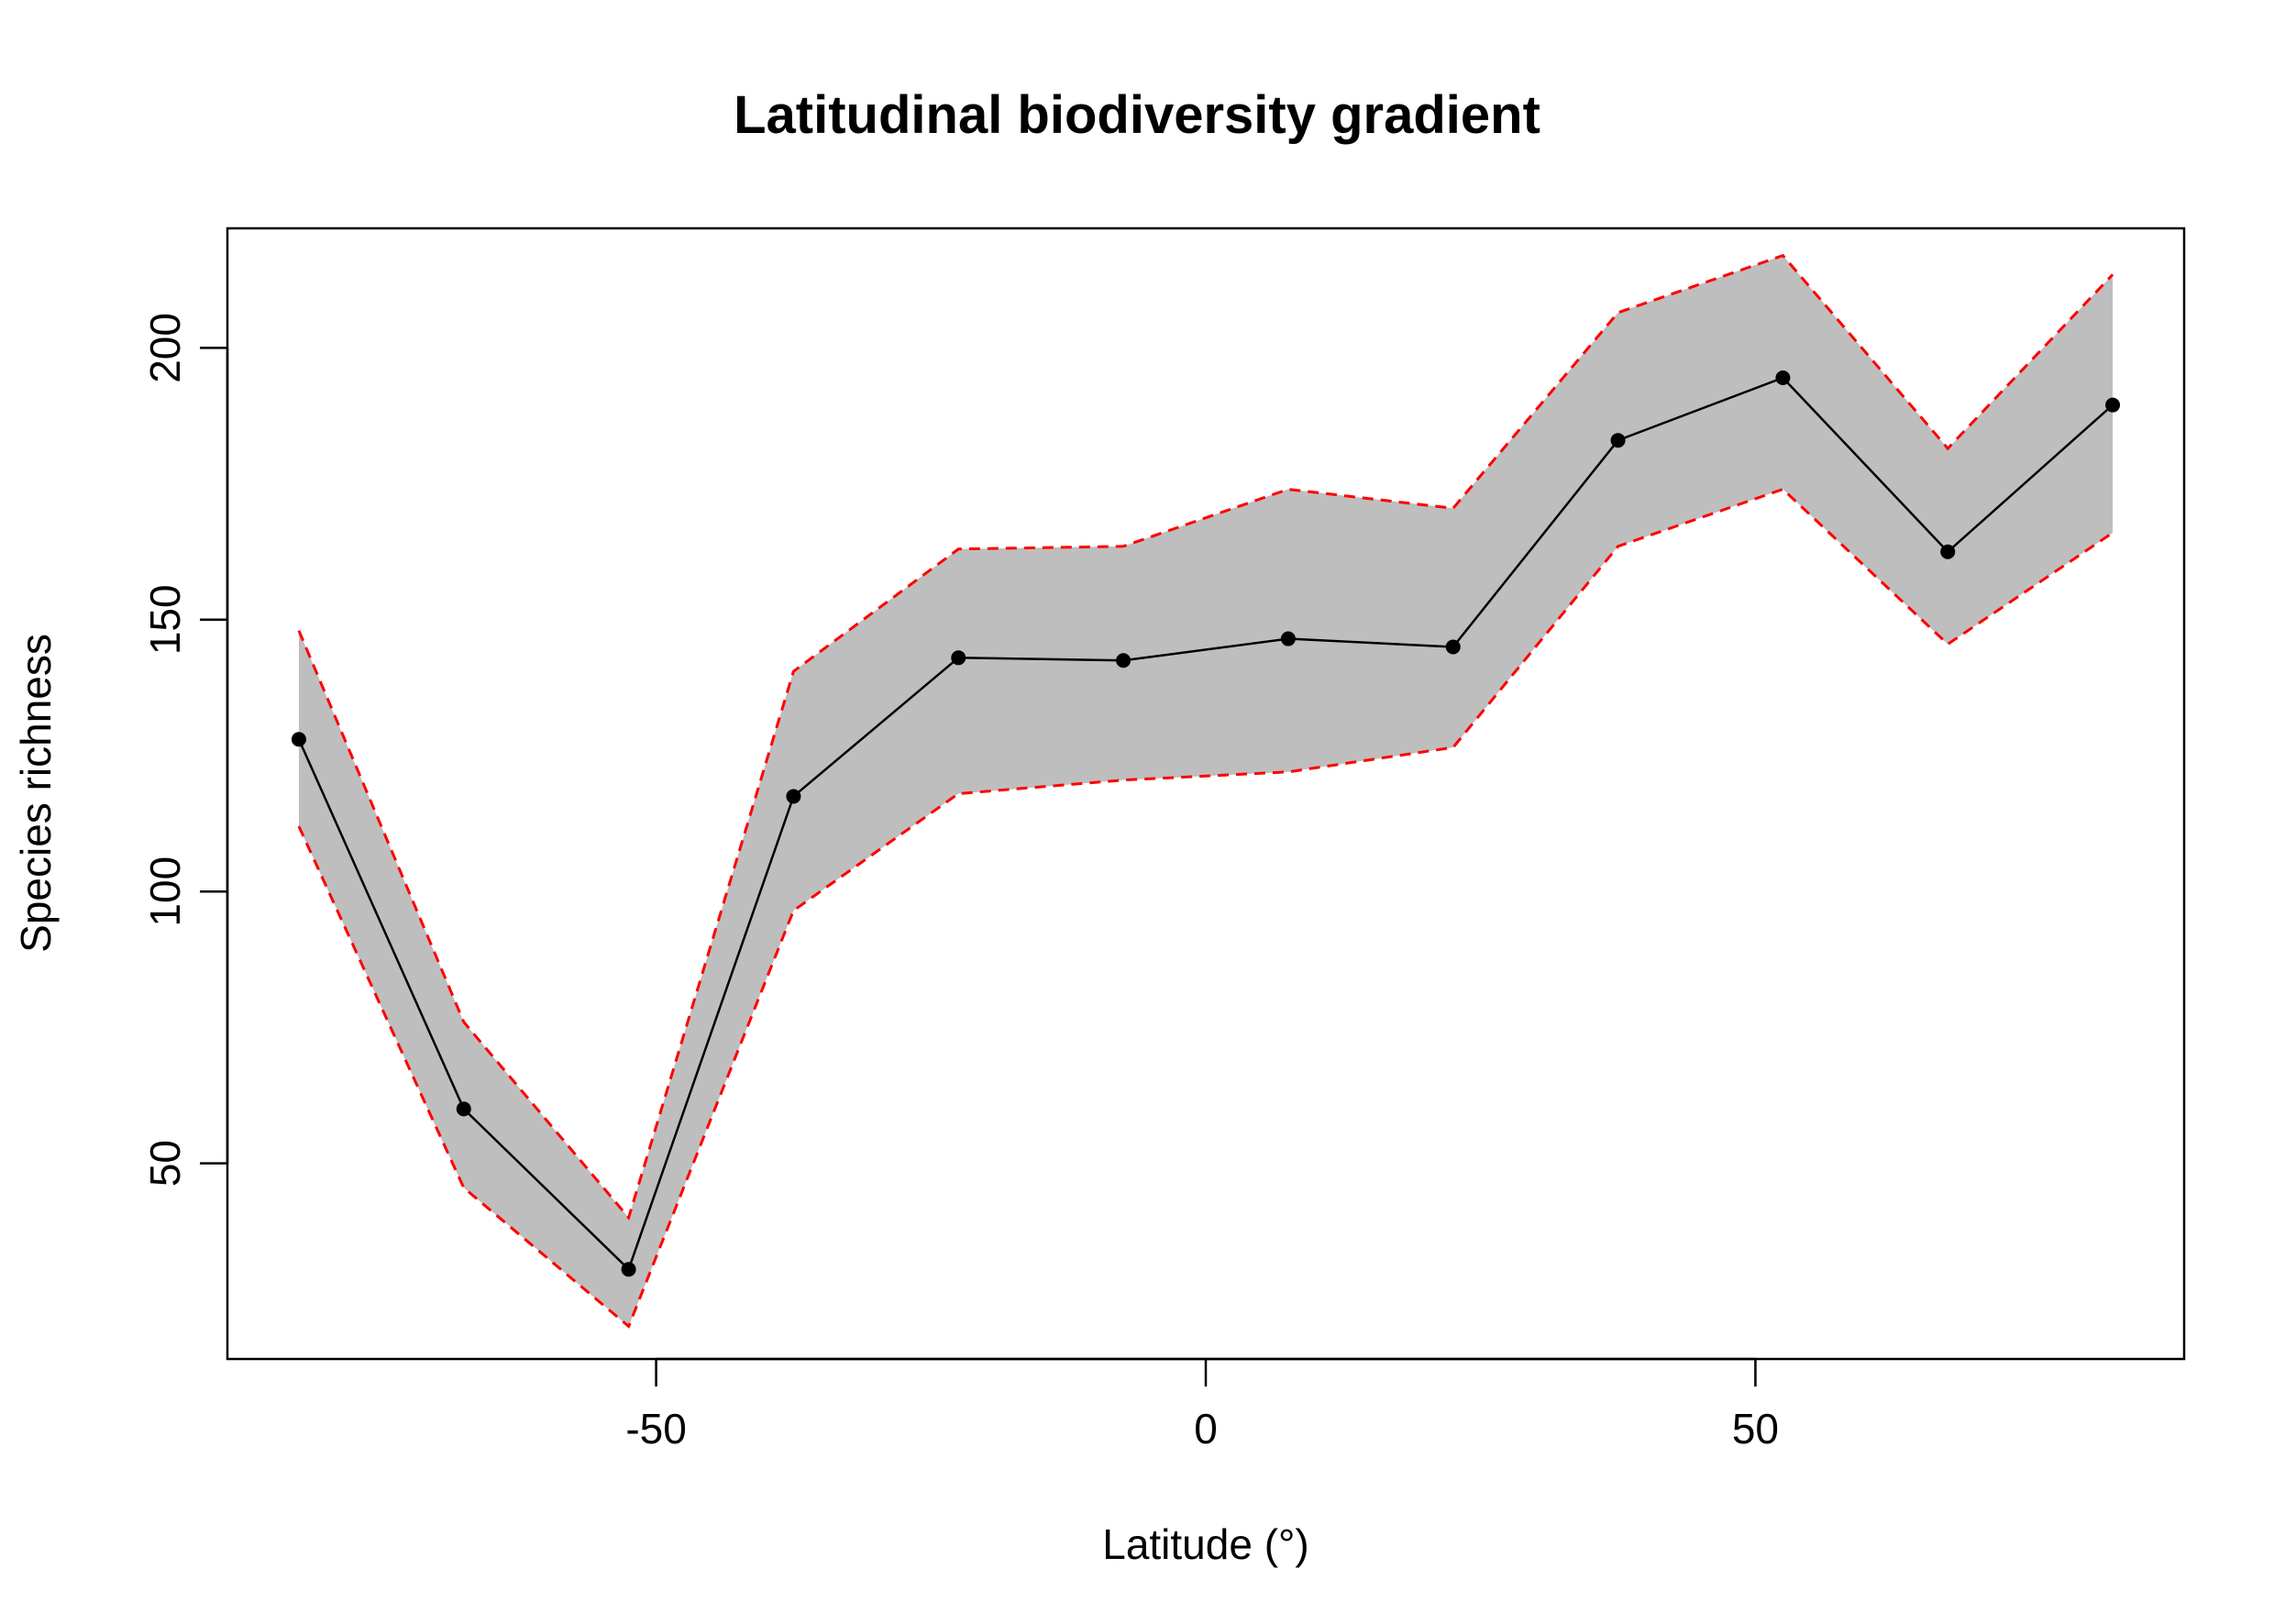 The image size is (2274, 1624). What do you see at coordinates (185, 750) in the screenshot?
I see `y-axis: 50 100 150 200` at bounding box center [185, 750].